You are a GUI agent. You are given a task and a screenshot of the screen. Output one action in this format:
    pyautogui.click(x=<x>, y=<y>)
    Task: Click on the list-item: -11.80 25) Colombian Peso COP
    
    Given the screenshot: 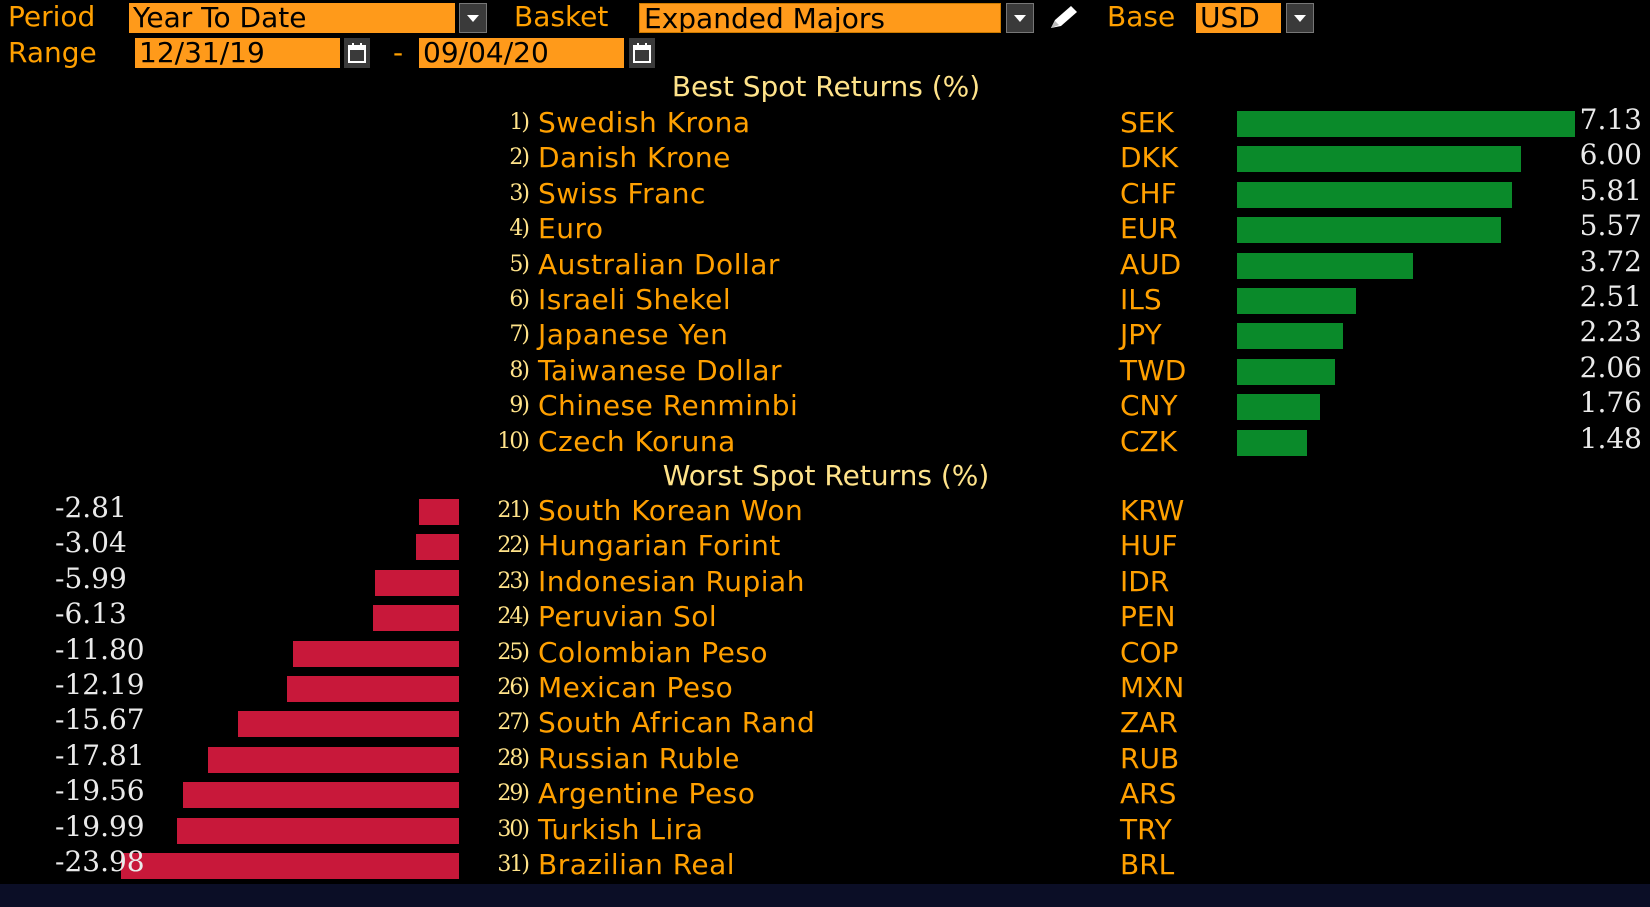 What is the action you would take?
    pyautogui.click(x=825, y=651)
    